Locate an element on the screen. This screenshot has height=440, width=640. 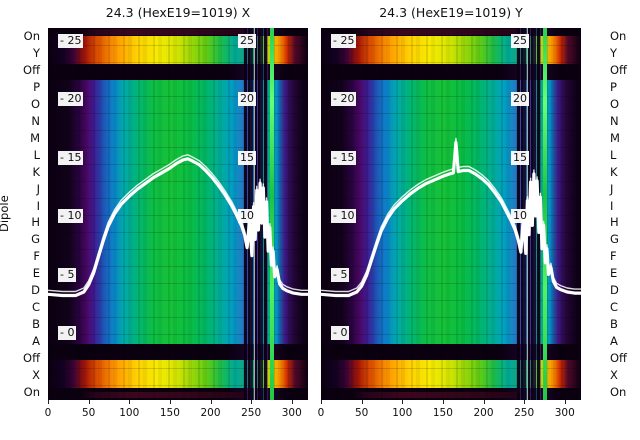
profile-trace-secondary is located at coordinates (178, 223).